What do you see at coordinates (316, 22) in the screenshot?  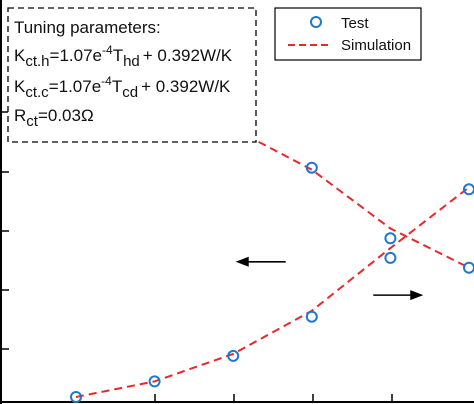 I see `legend-marker-test` at bounding box center [316, 22].